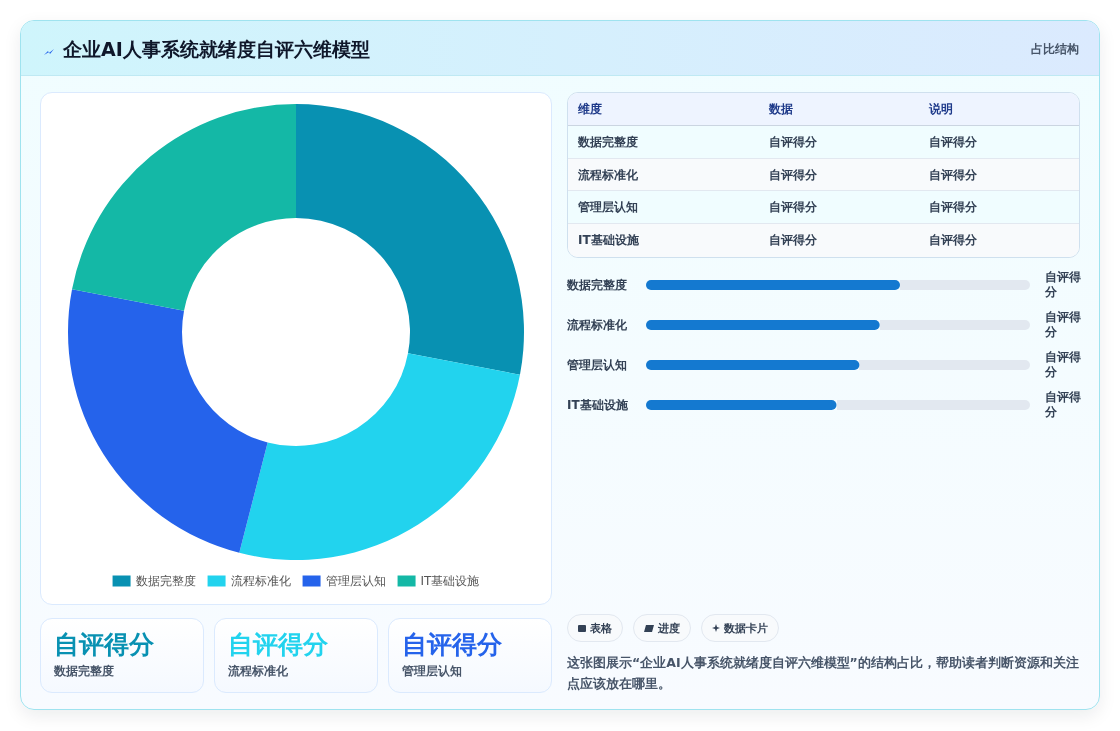 This screenshot has height=731, width=1120. I want to click on y-tick-label: 数据完整度, so click(596, 285).